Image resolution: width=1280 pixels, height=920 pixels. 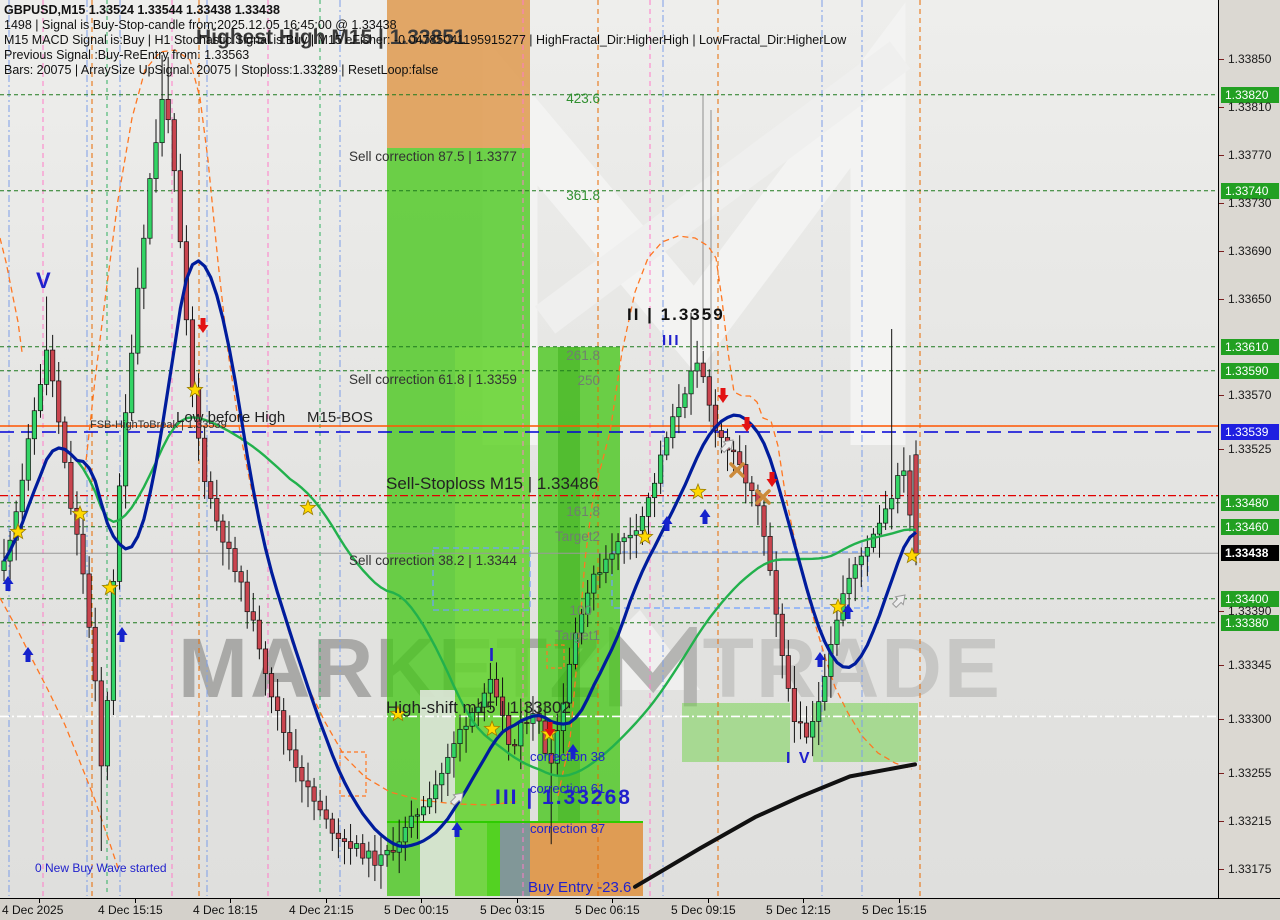 I want to click on fib-level-badge: 1.33400, so click(x=1250, y=598).